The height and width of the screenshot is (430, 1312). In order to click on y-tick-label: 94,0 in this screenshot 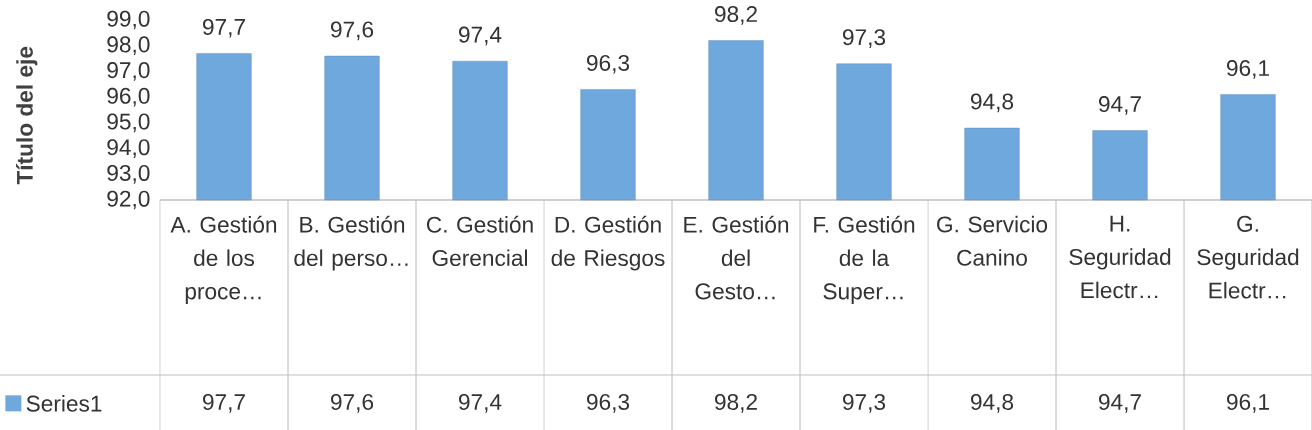, I will do `click(128, 148)`.